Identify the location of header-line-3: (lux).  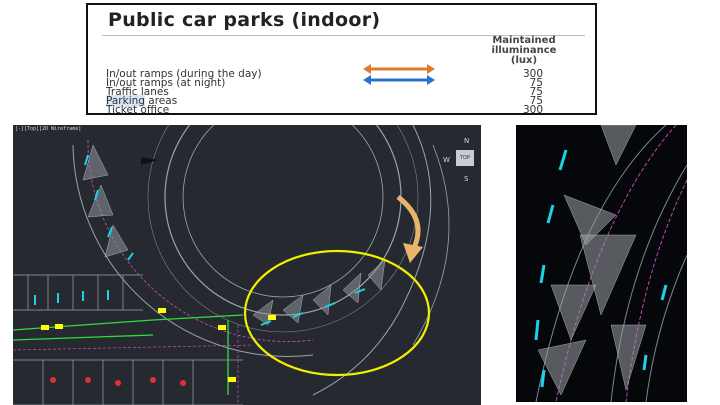
(524, 60).